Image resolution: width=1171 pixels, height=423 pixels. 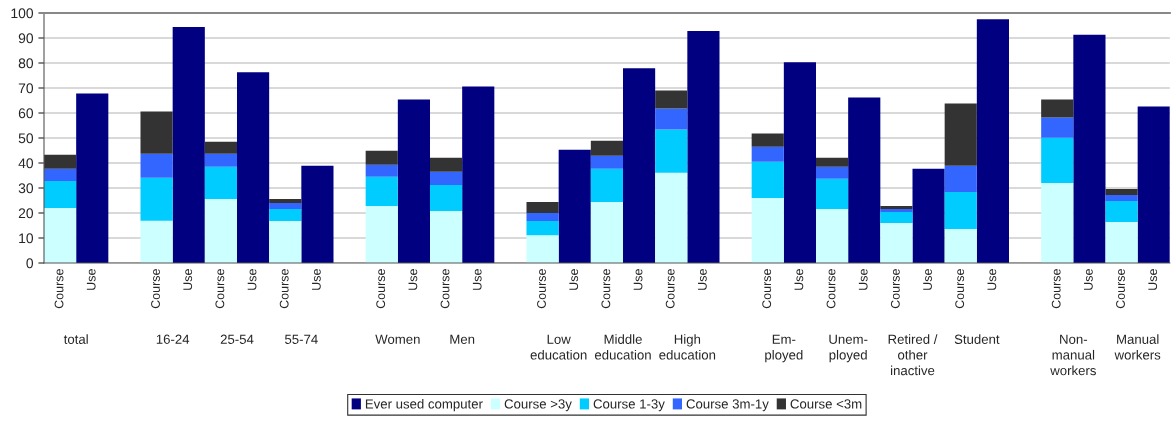 What do you see at coordinates (629, 405) in the screenshot?
I see `legend-label: Course 1-3y` at bounding box center [629, 405].